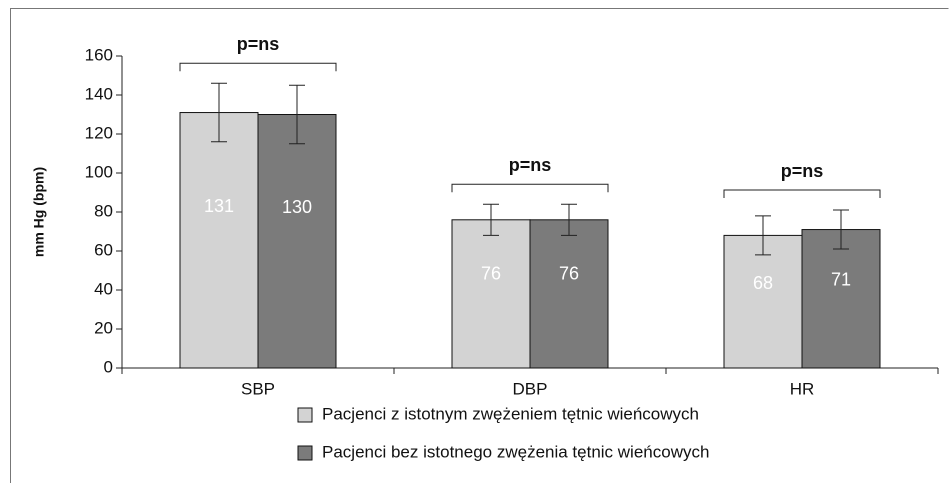  Describe the element at coordinates (763, 283) in the screenshot. I see `data-label: 68` at that location.